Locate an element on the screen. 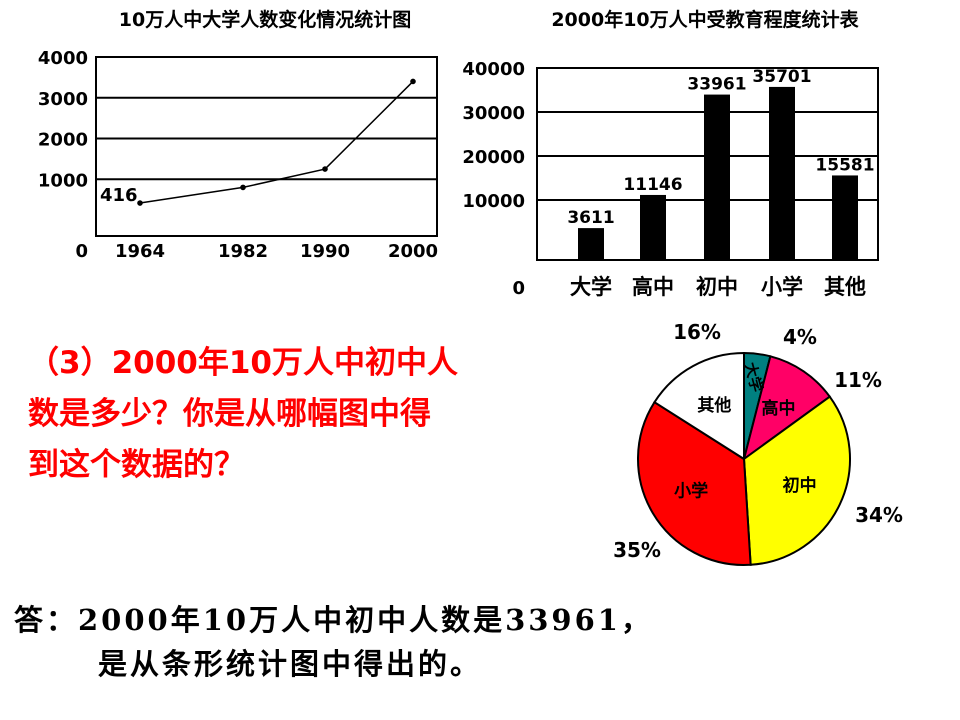 Image resolution: width=960 pixels, height=720 pixels. pie-percent-label: 34% is located at coordinates (879, 515).